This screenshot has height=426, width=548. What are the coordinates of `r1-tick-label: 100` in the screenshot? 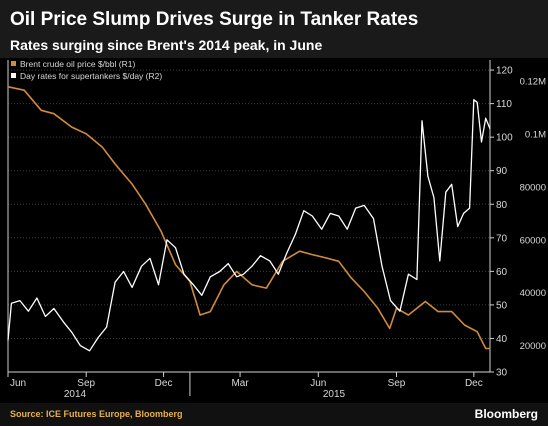 It's located at (504, 138).